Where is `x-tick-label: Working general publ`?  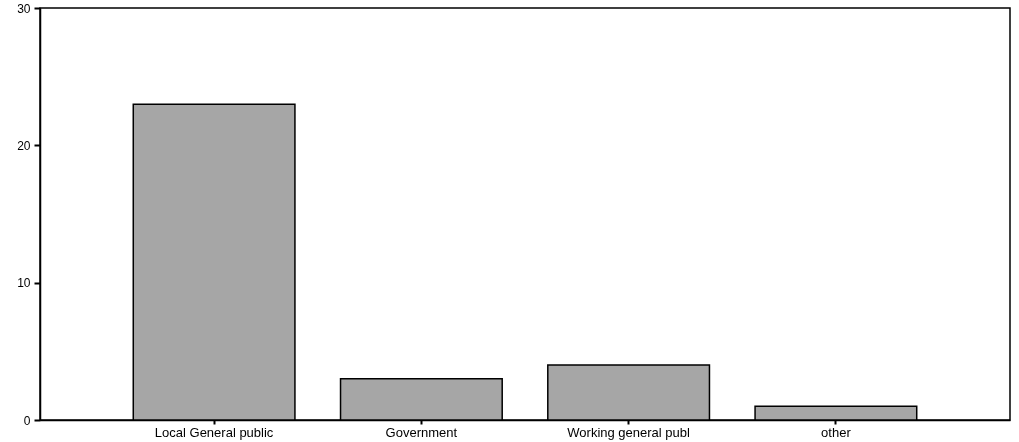 x-tick-label: Working general publ is located at coordinates (629, 432).